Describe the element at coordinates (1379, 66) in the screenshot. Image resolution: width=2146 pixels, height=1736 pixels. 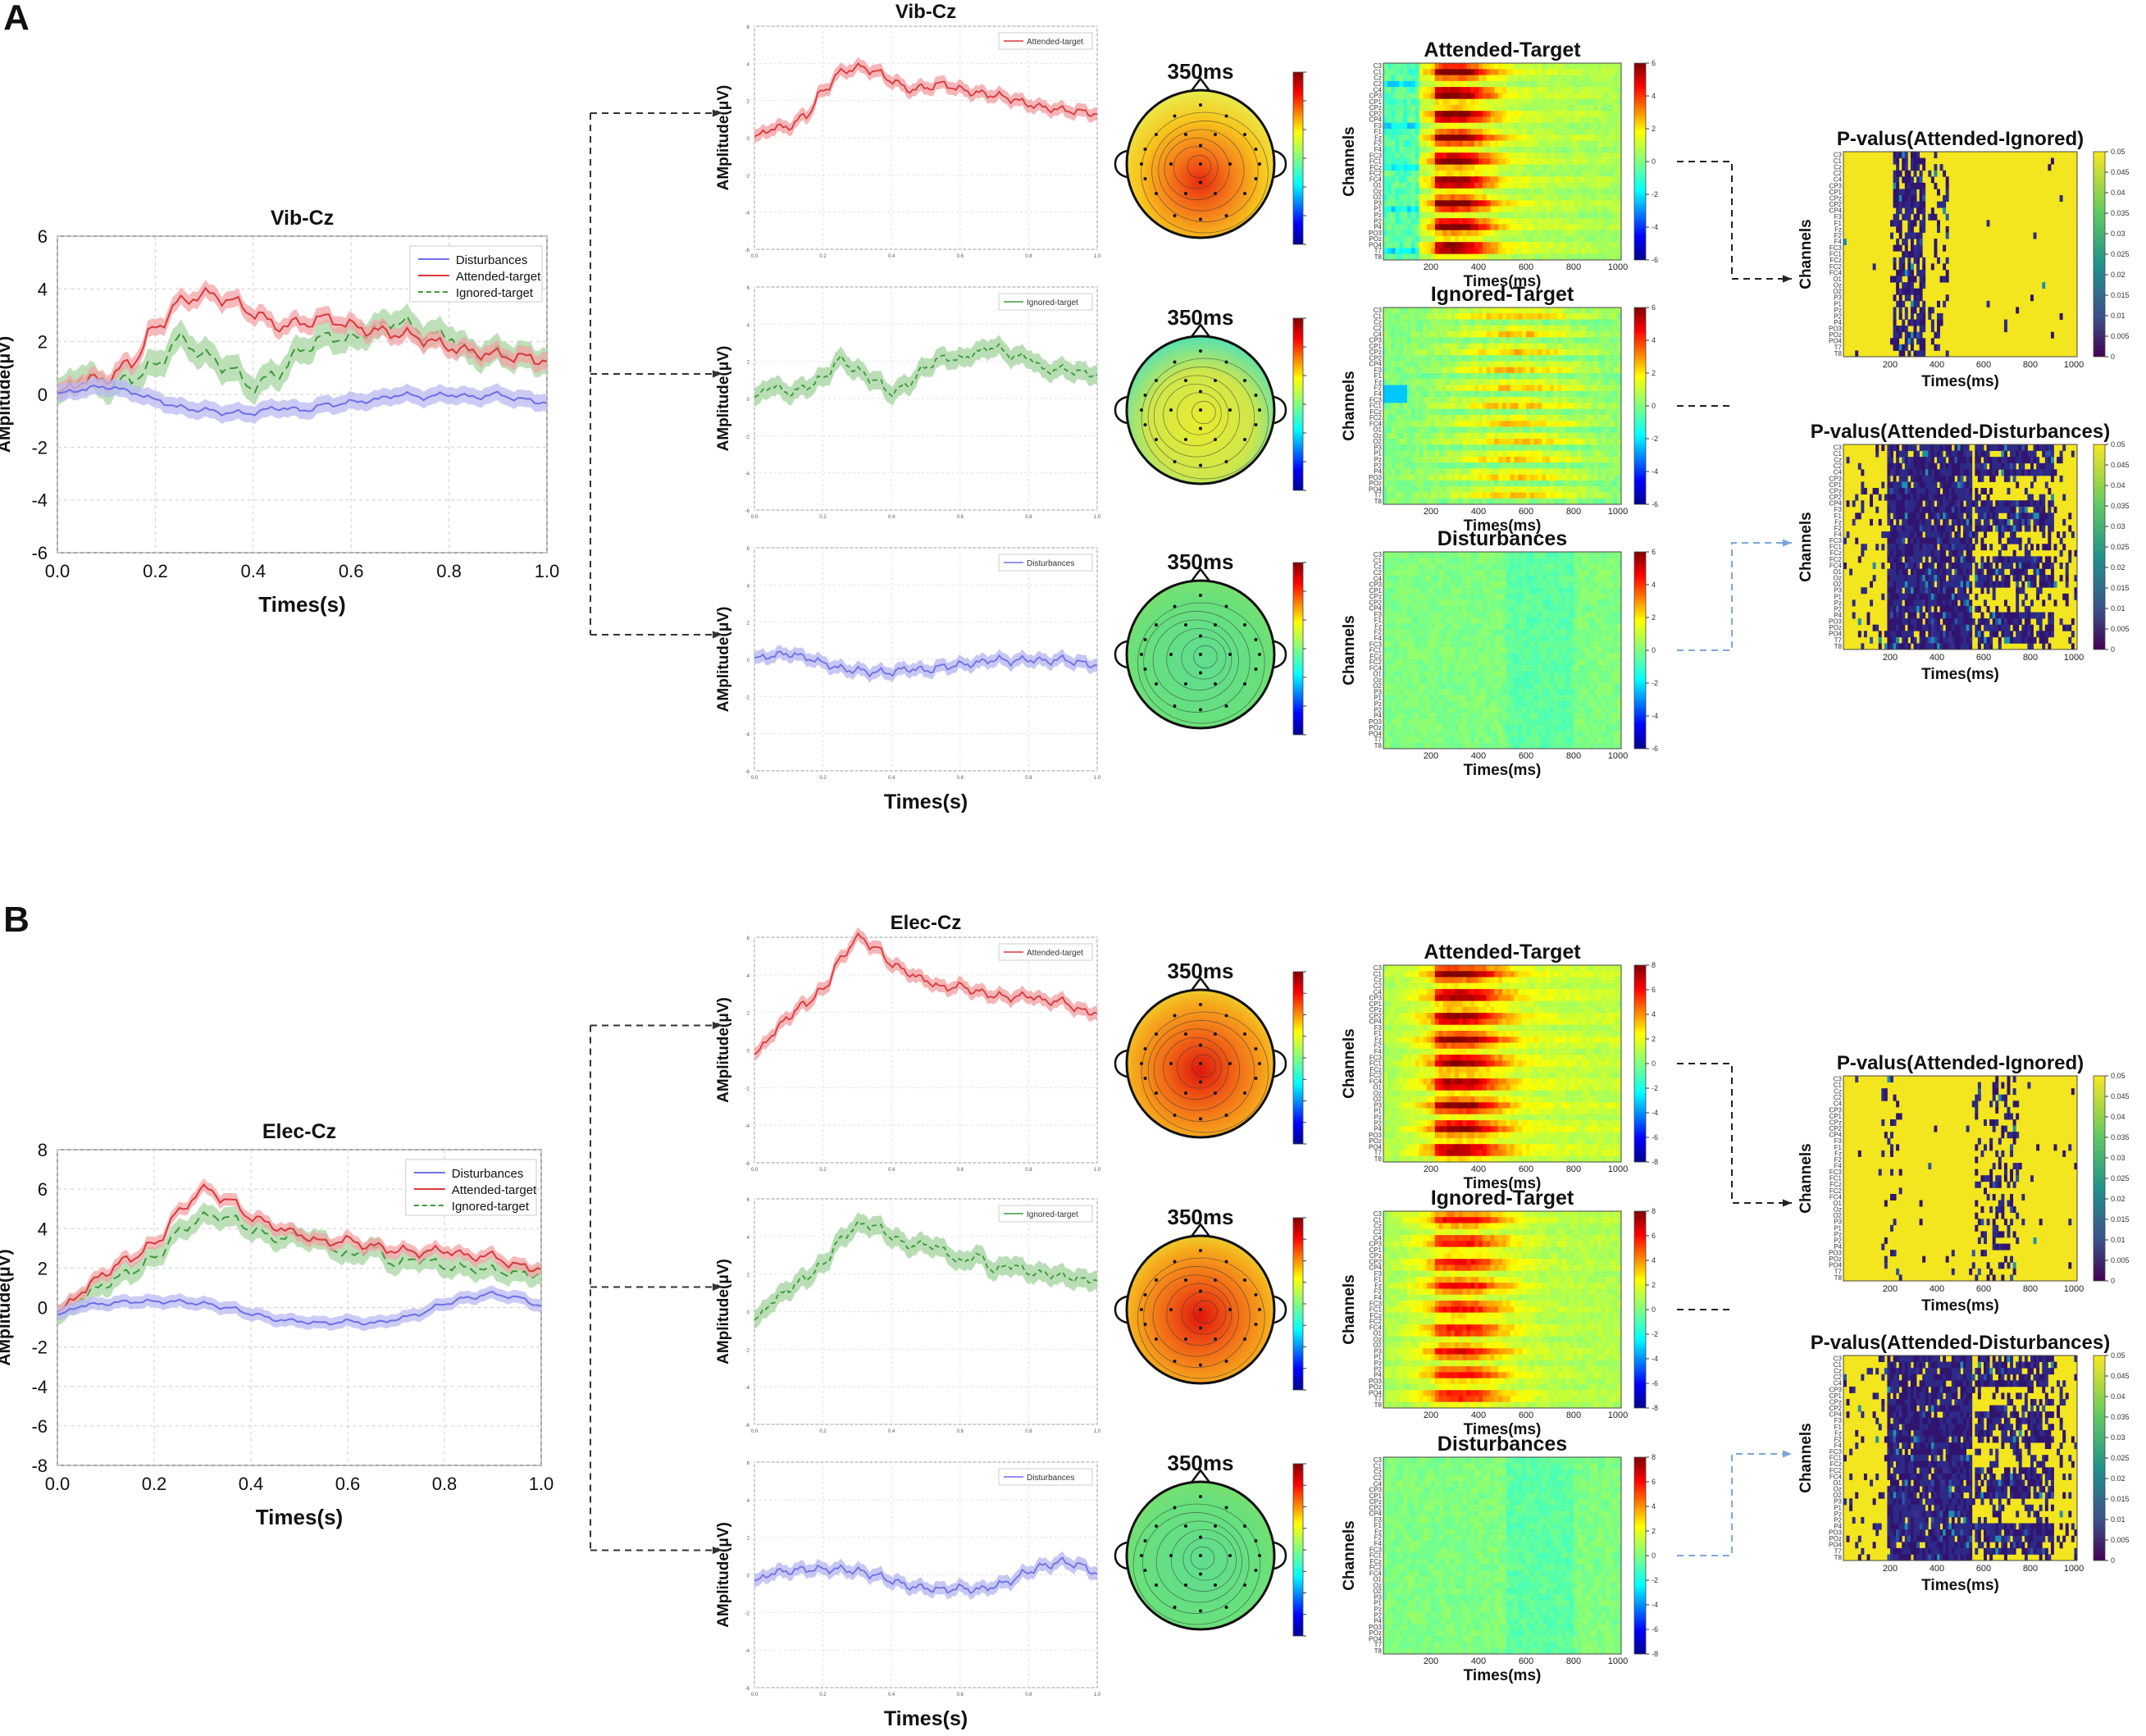
I see `channel-tick-label: C3` at that location.